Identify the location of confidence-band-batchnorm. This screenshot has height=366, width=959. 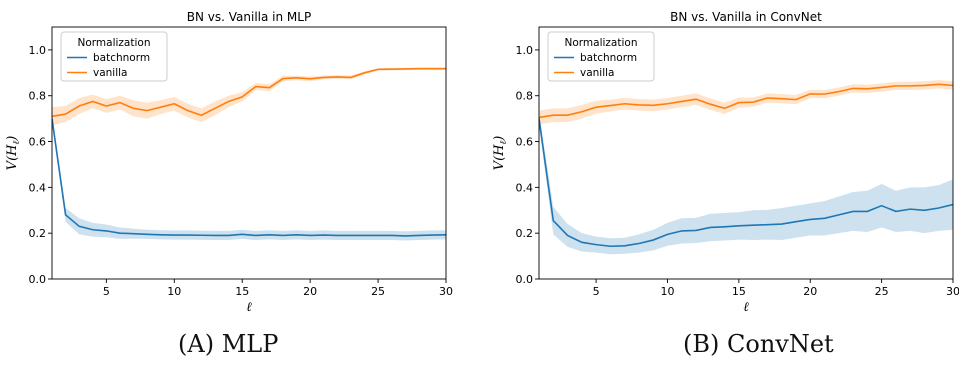
(249, 177).